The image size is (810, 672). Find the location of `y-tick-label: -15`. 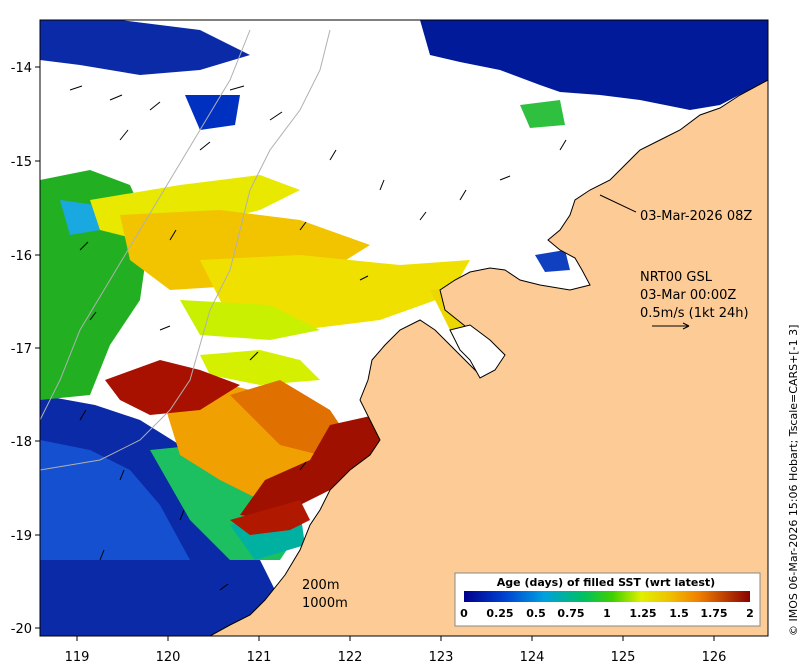

y-tick-label: -15 is located at coordinates (21, 162).